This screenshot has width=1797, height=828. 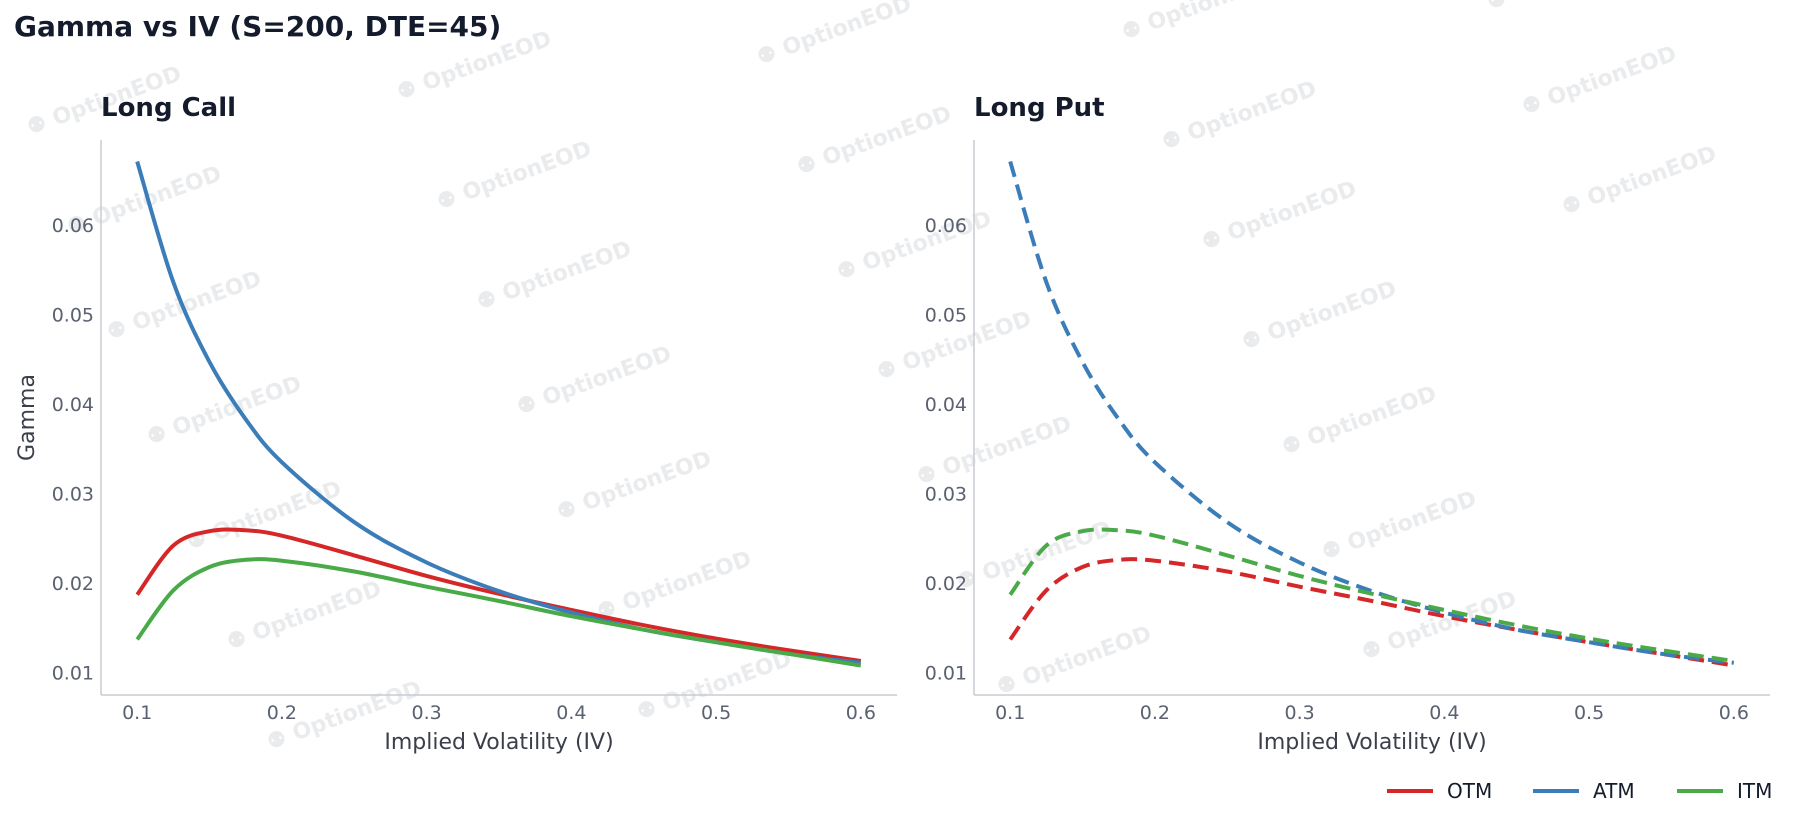 I want to click on panel-title: Long Call, so click(x=168, y=108).